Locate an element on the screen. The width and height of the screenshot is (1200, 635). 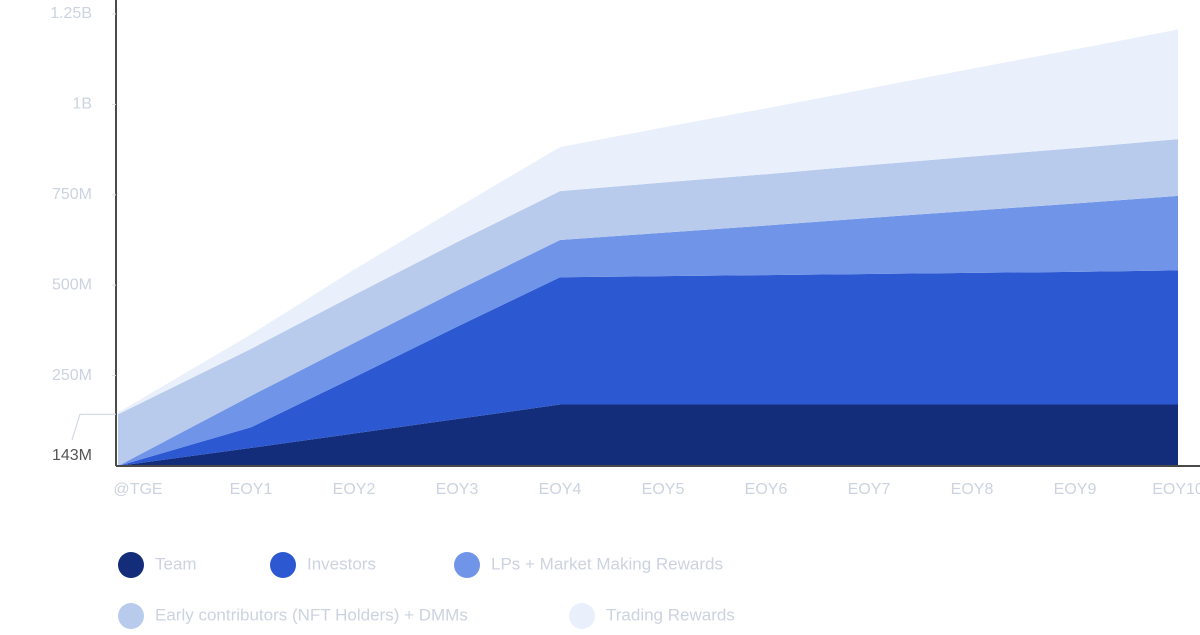
x-tick-label: EOY3 is located at coordinates (457, 489).